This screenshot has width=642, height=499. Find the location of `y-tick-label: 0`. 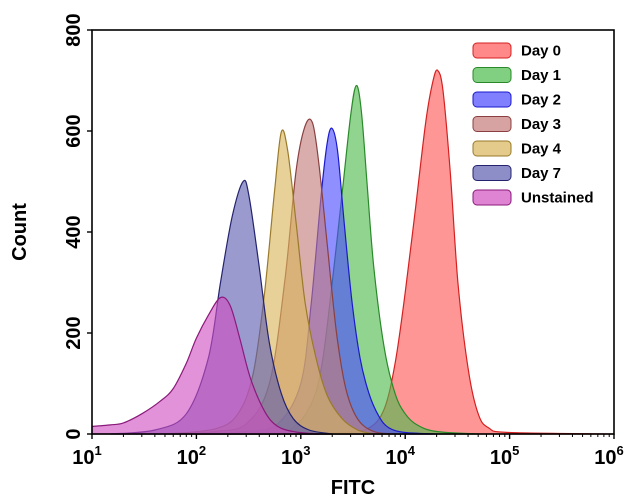

y-tick-label: 0 is located at coordinates (74, 433).